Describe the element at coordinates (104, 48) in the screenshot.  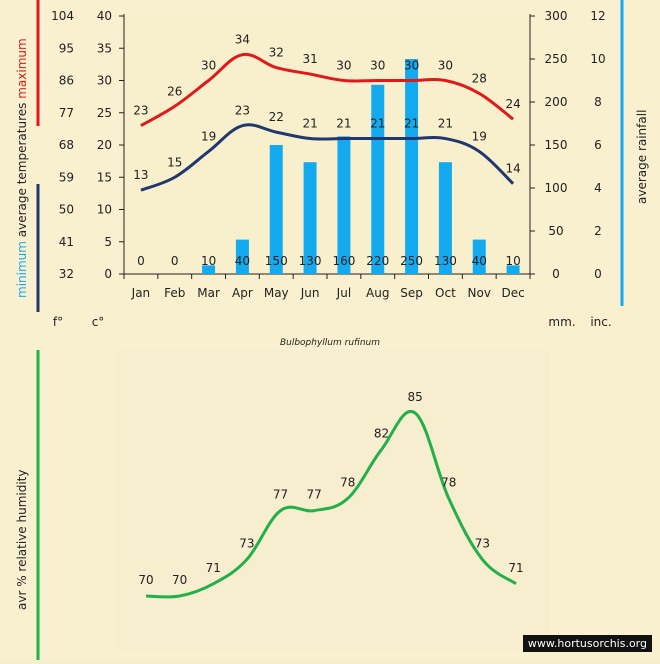
I see `c-tick-label: 35` at that location.